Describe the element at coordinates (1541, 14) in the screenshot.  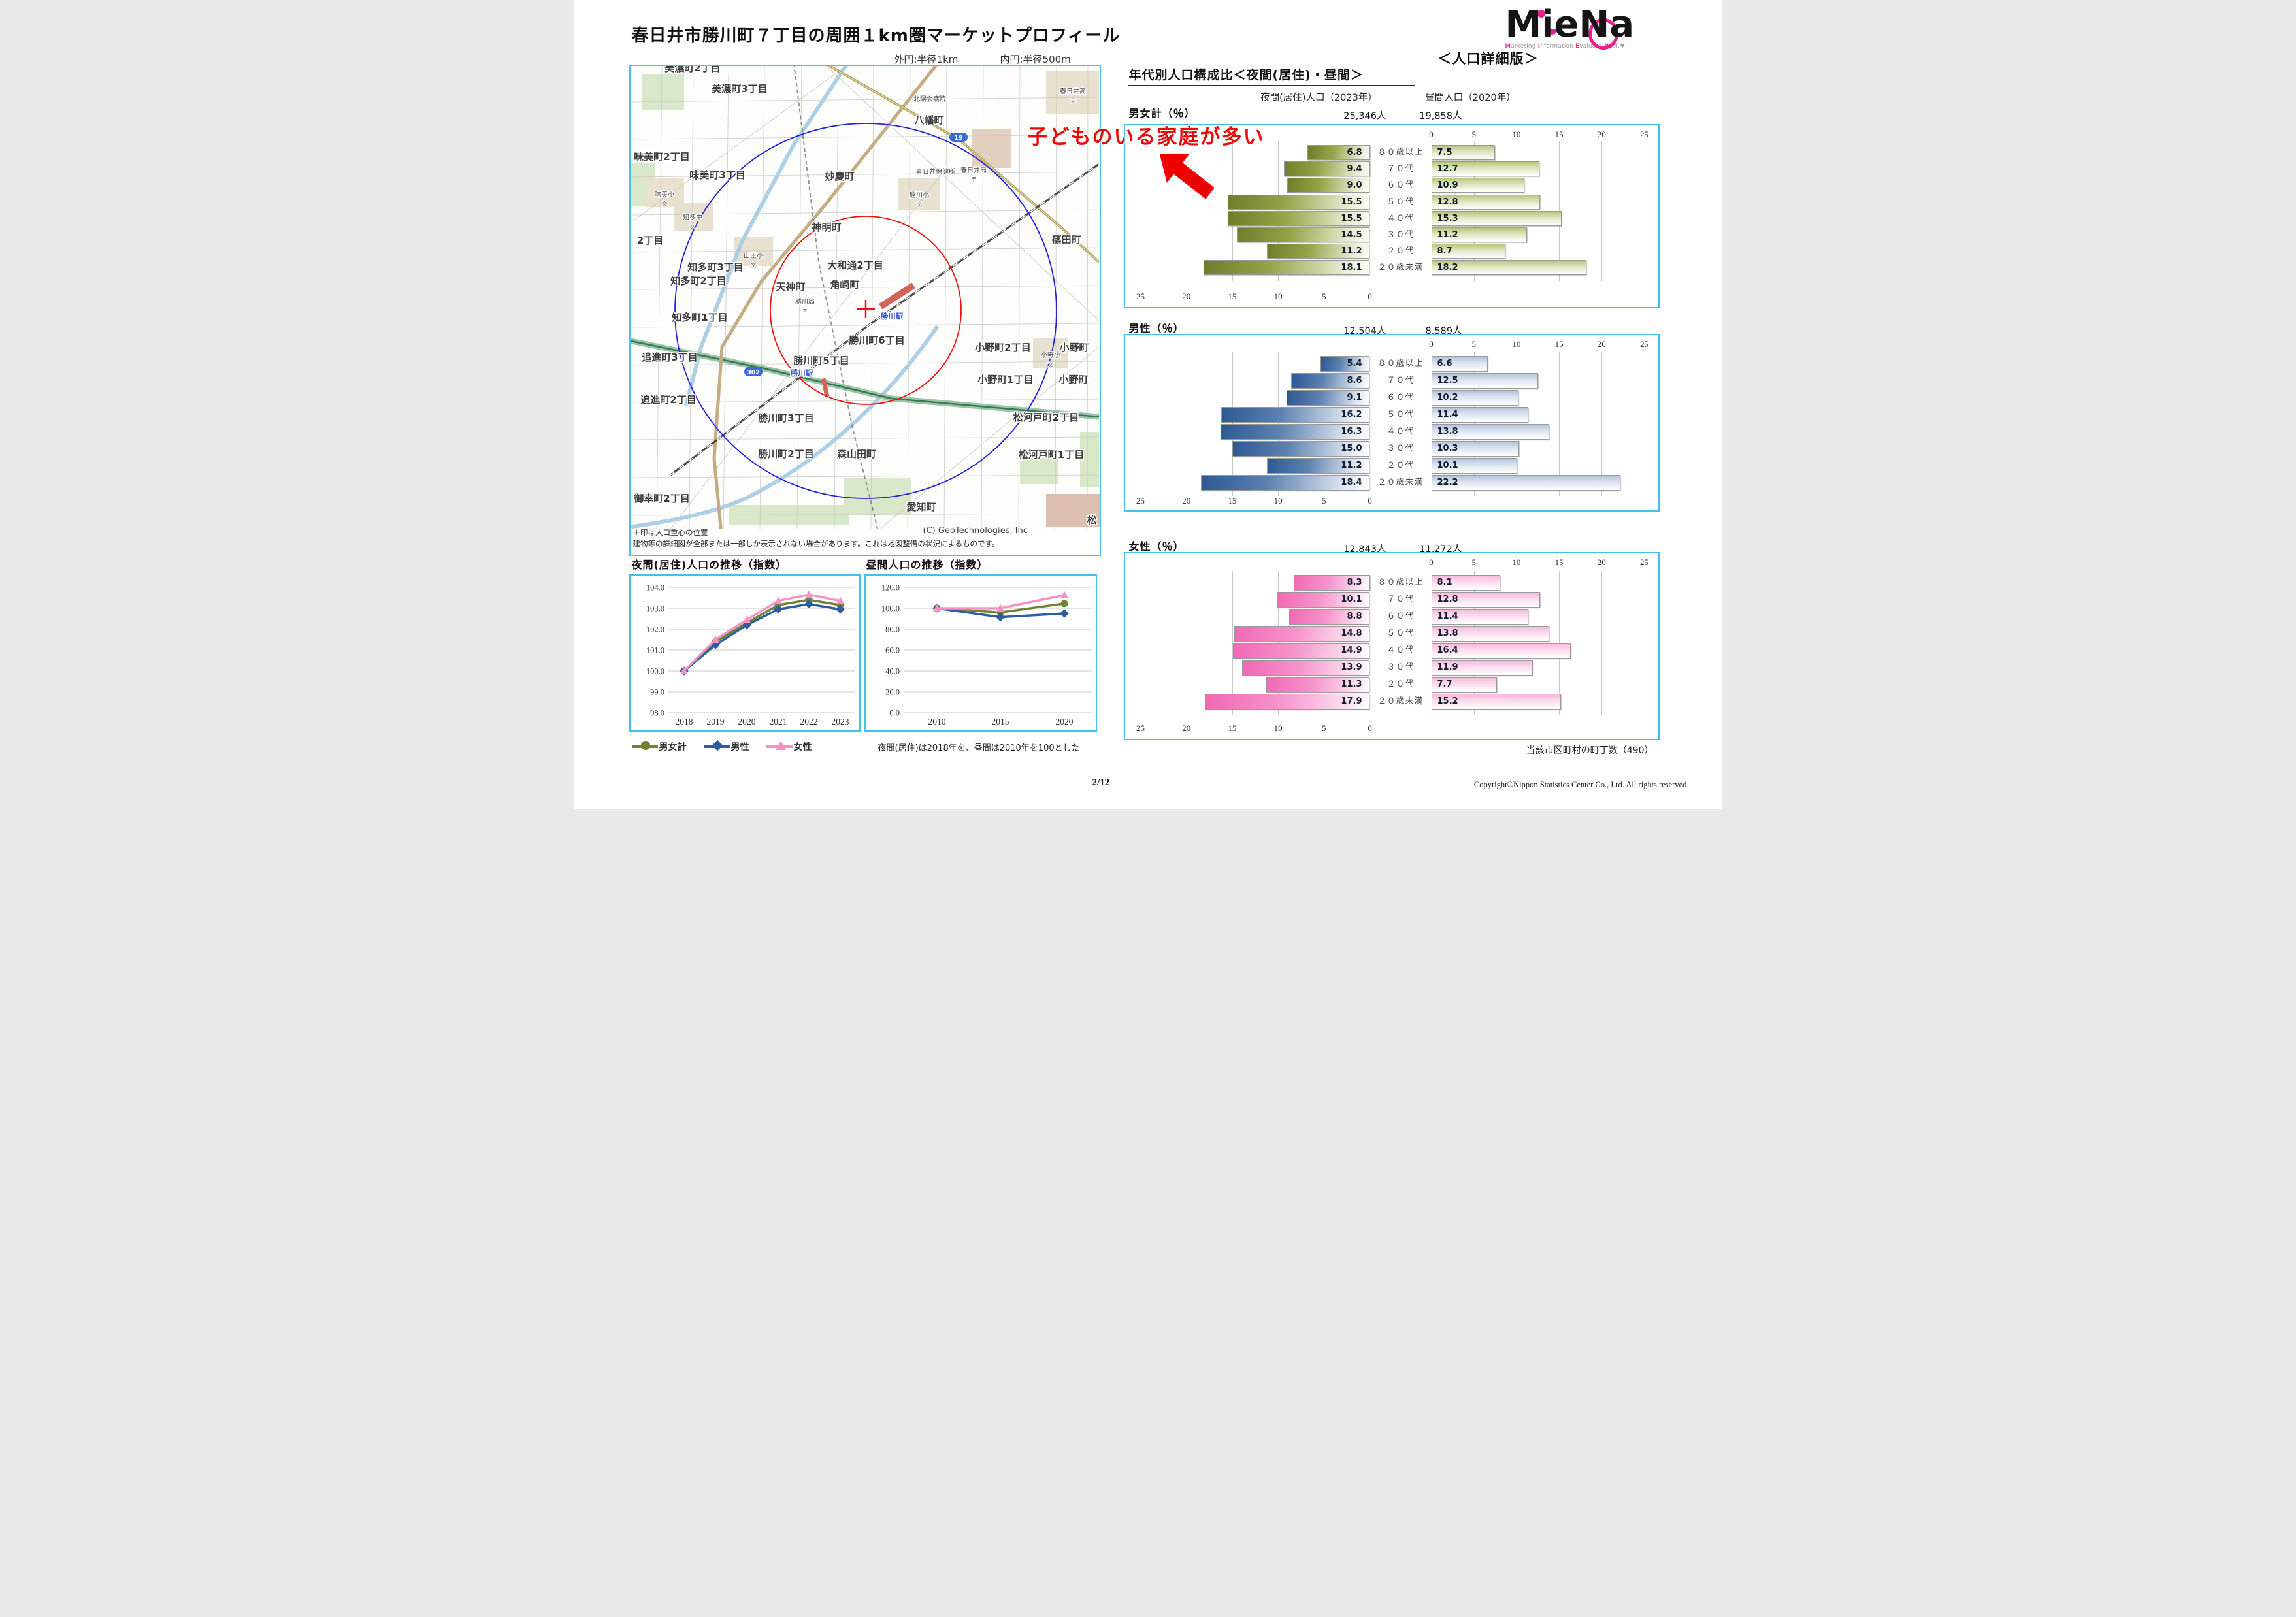
I see `logo-i-dot` at that location.